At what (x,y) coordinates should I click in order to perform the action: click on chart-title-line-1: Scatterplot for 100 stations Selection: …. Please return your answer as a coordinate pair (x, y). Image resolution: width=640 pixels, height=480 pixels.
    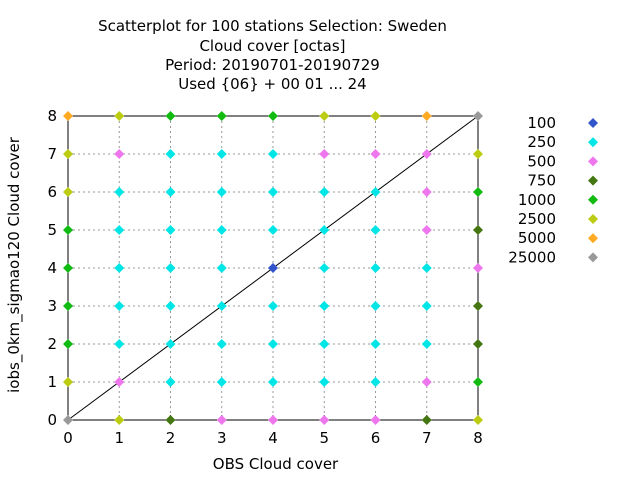
    Looking at the image, I should click on (272, 26).